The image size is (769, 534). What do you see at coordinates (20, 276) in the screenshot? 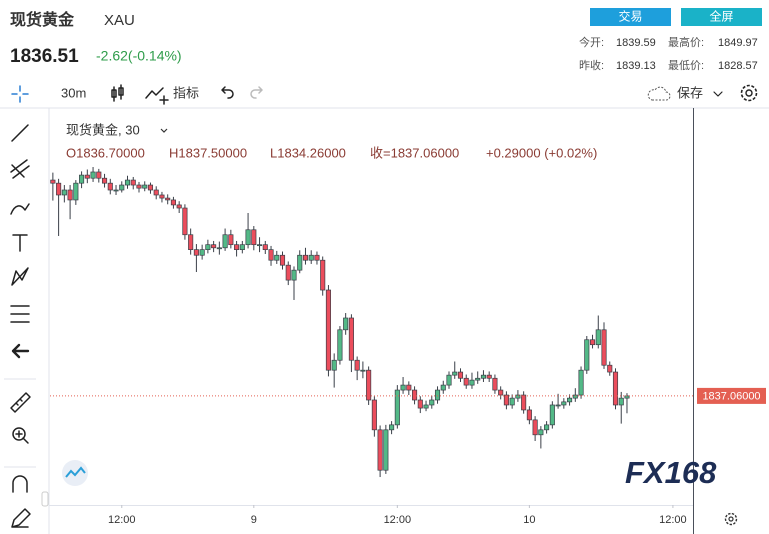
I see `pattern-tool` at bounding box center [20, 276].